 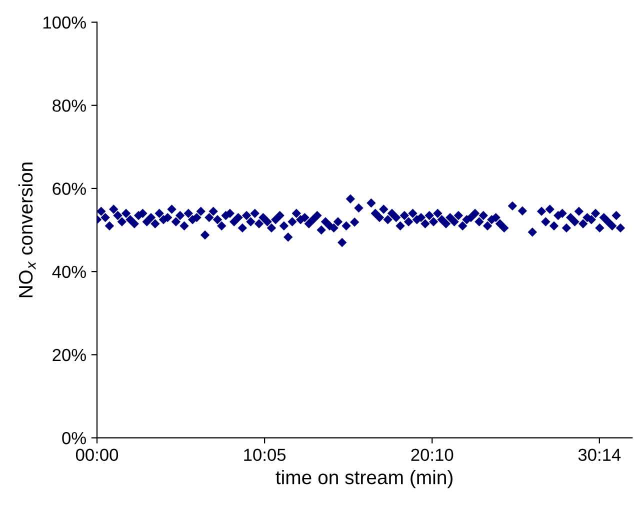 I want to click on x-tick-label: 00:00, so click(x=97, y=455).